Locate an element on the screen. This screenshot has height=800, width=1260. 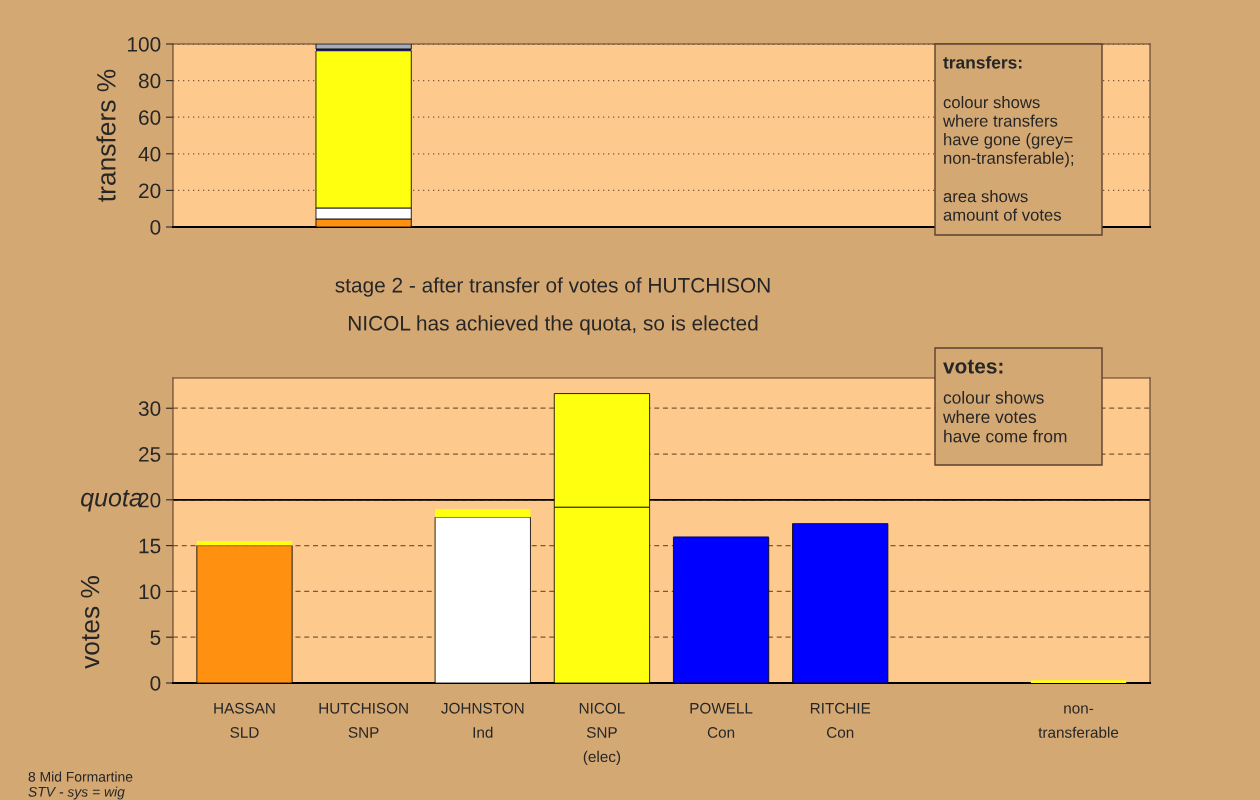
y-tick-label: 40 is located at coordinates (149, 154).